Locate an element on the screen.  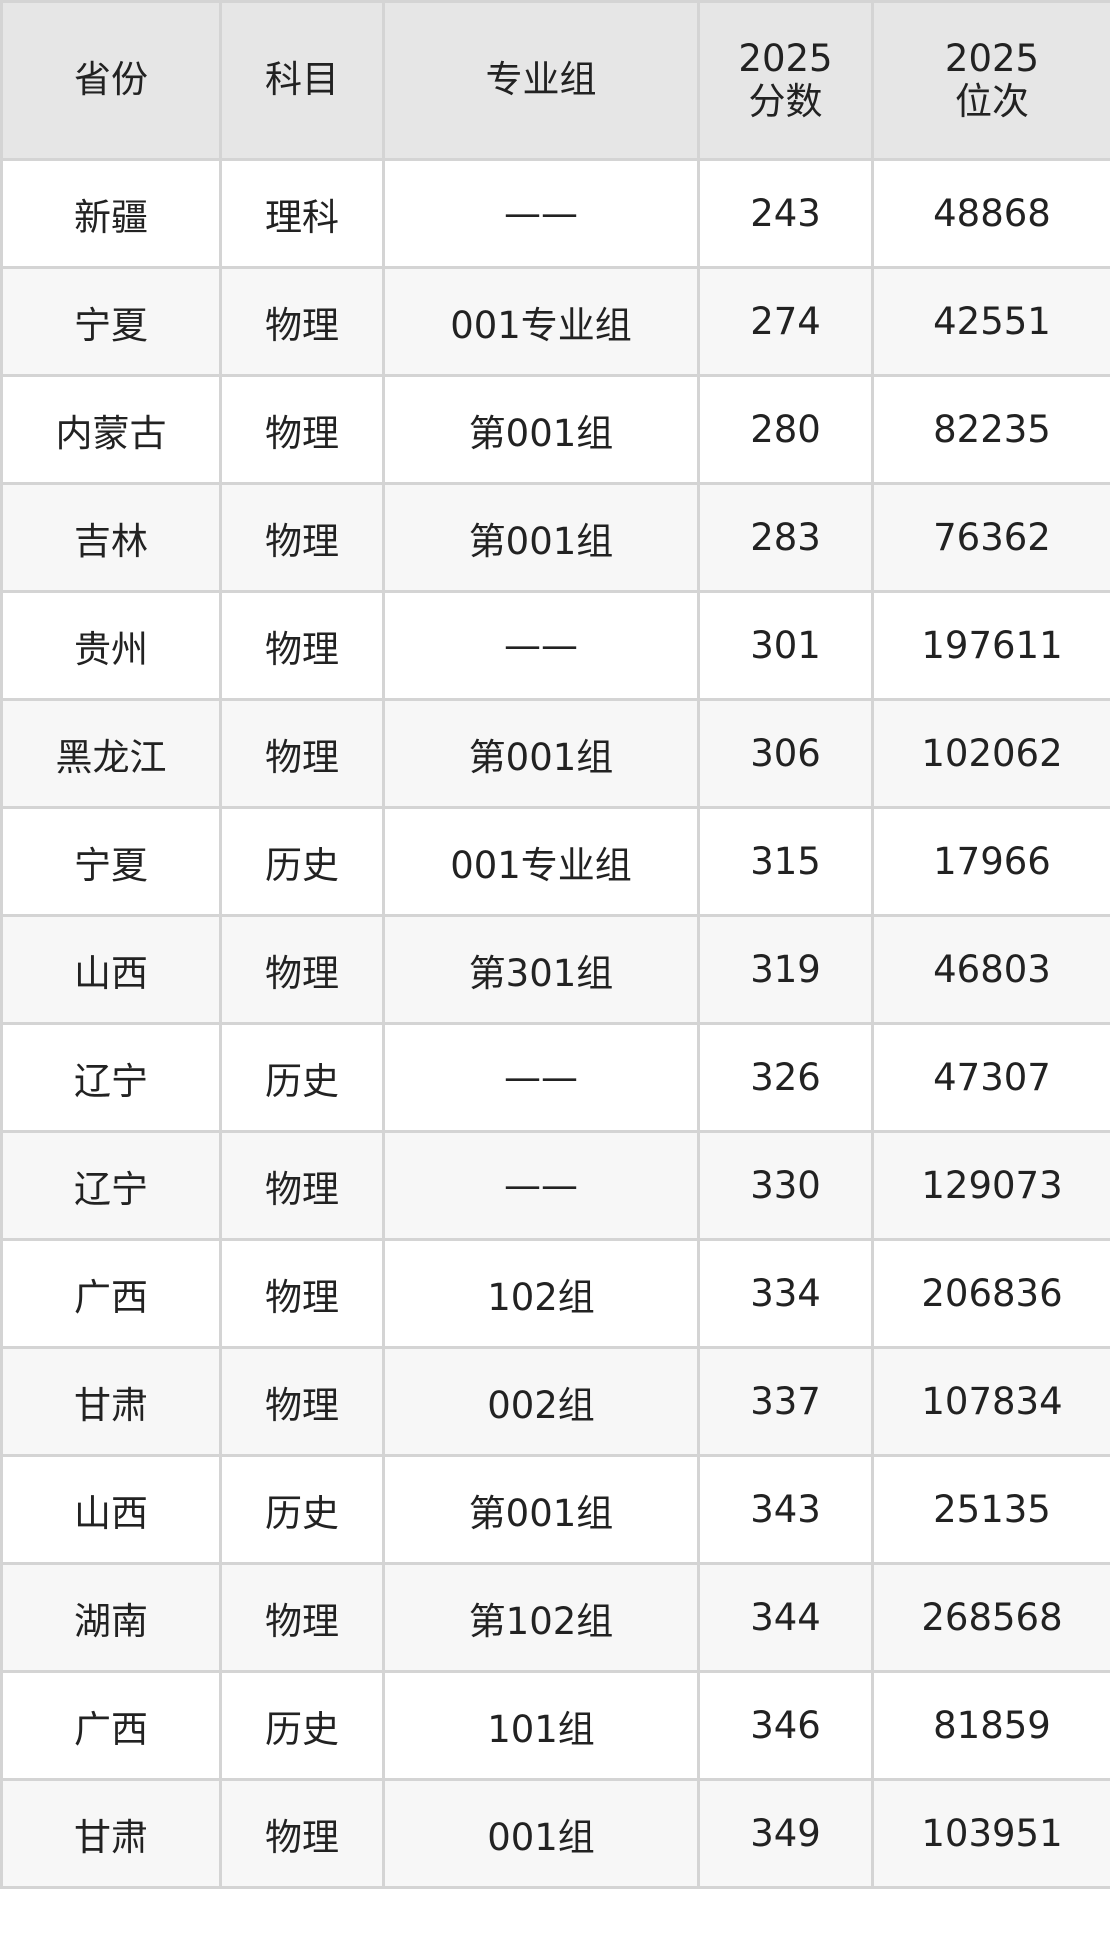
cell-rank: 102062 is located at coordinates (990, 753).